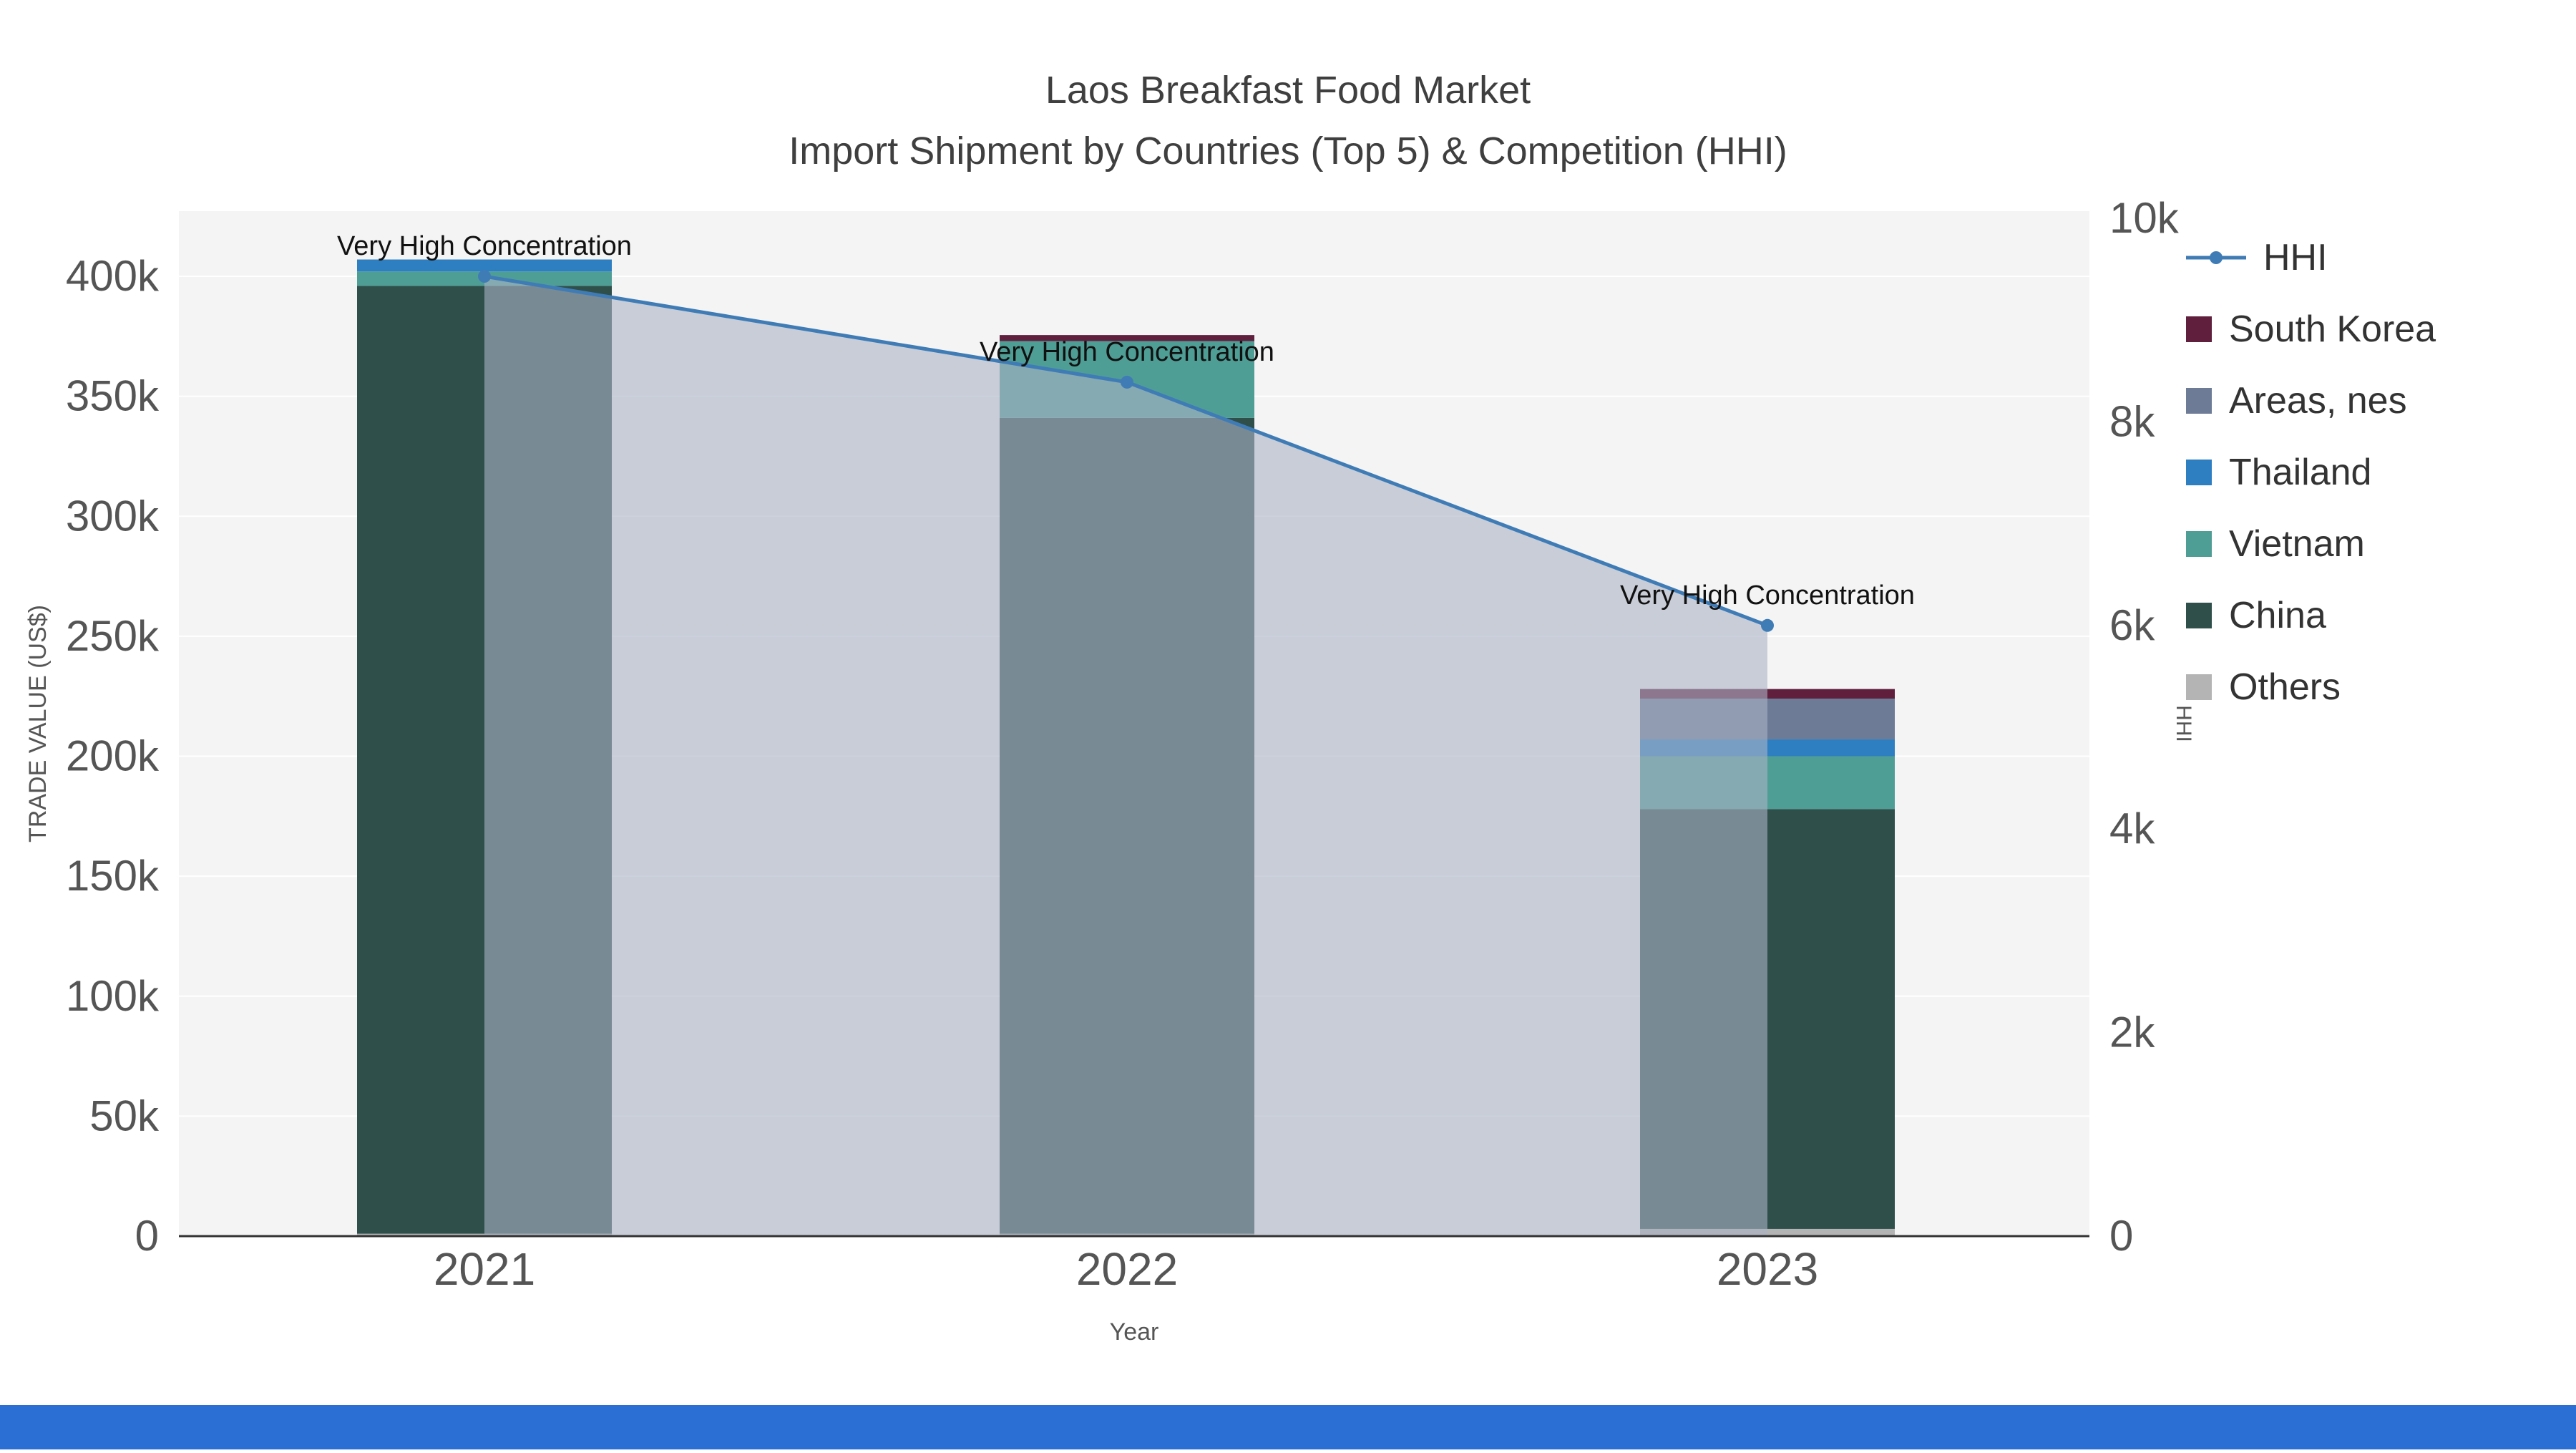  Describe the element at coordinates (1134, 1332) in the screenshot. I see `x-axis-title: Year` at that location.